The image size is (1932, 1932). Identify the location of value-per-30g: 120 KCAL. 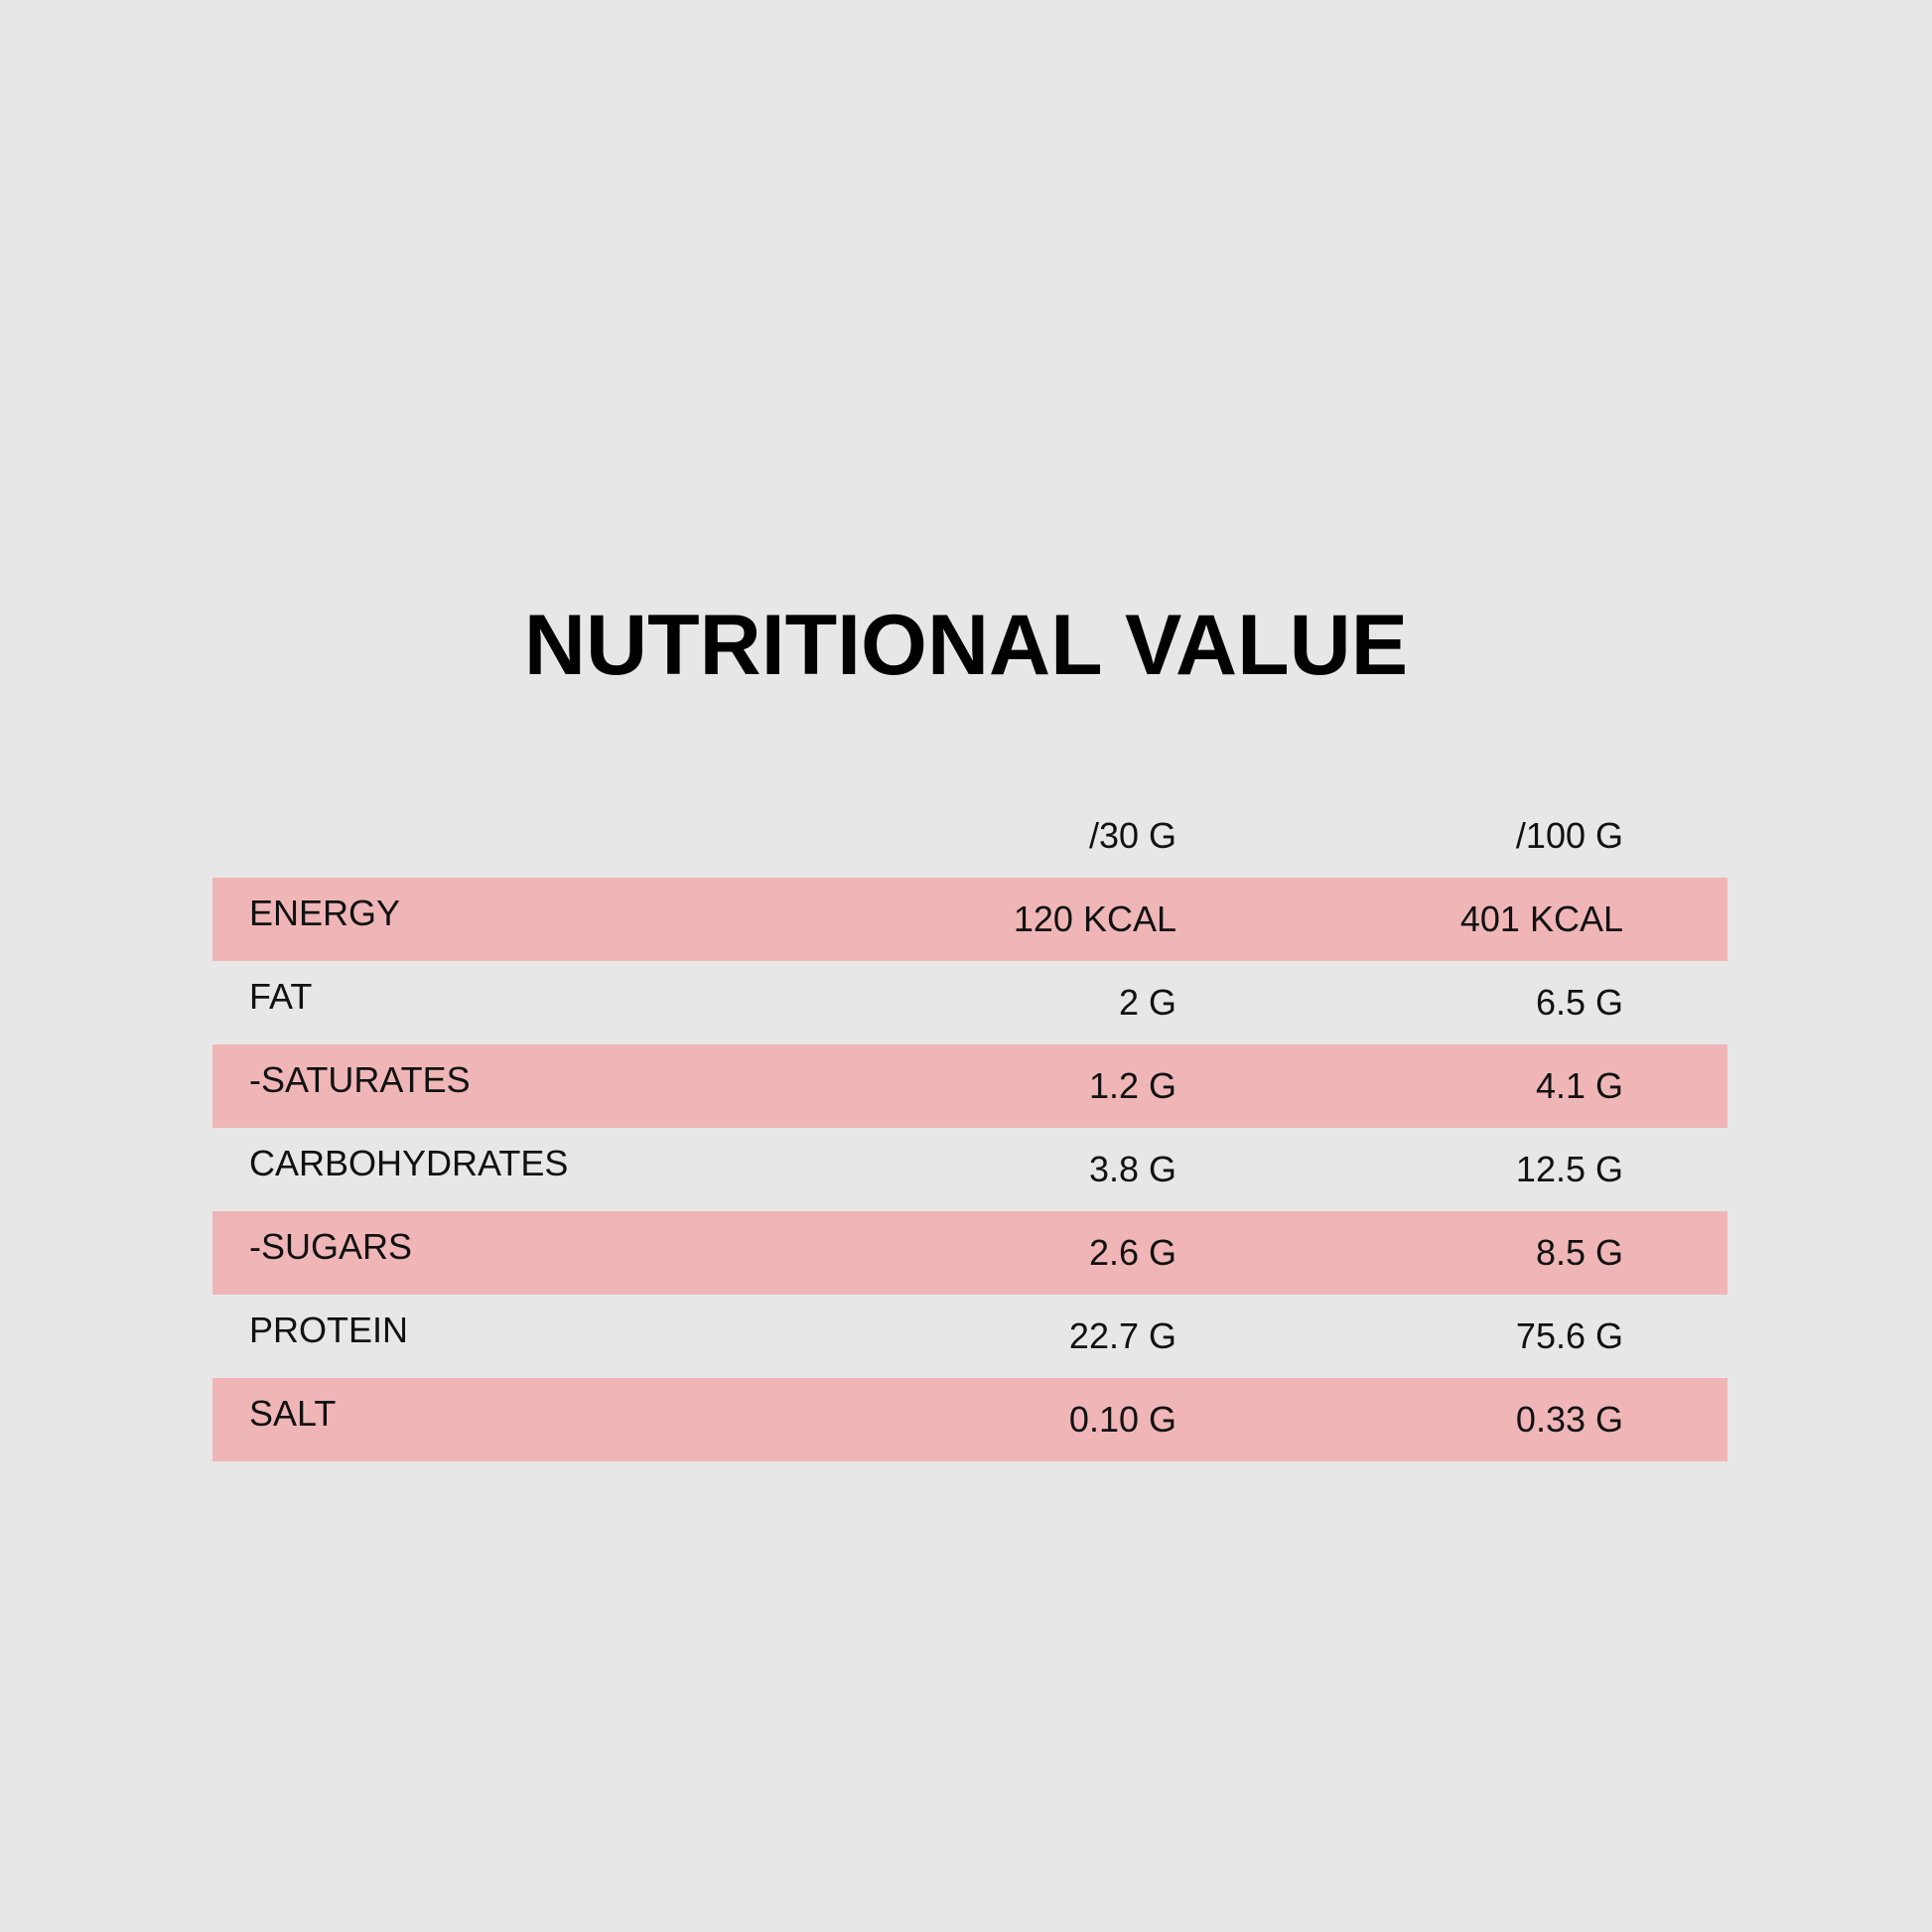
(1095, 918).